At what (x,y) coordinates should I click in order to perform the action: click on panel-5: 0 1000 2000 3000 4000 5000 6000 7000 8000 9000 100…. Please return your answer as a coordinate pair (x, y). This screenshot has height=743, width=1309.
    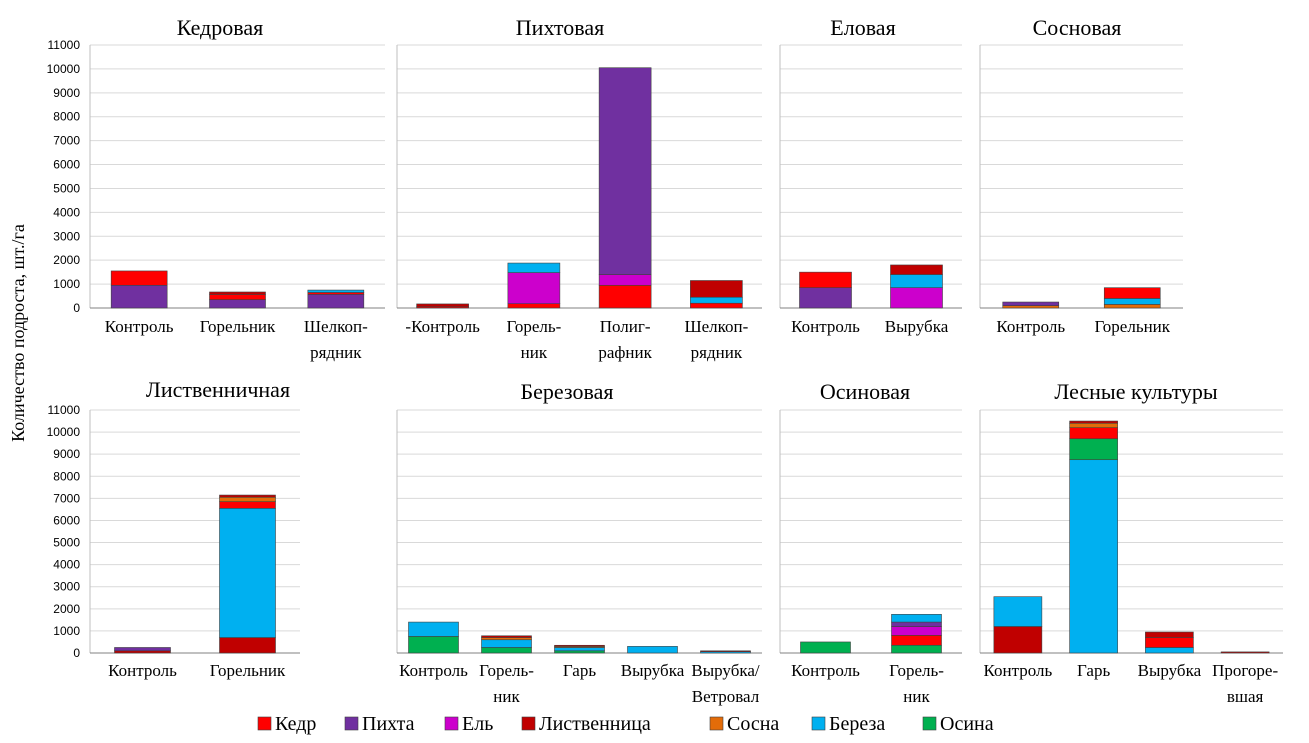
    Looking at the image, I should click on (173, 528).